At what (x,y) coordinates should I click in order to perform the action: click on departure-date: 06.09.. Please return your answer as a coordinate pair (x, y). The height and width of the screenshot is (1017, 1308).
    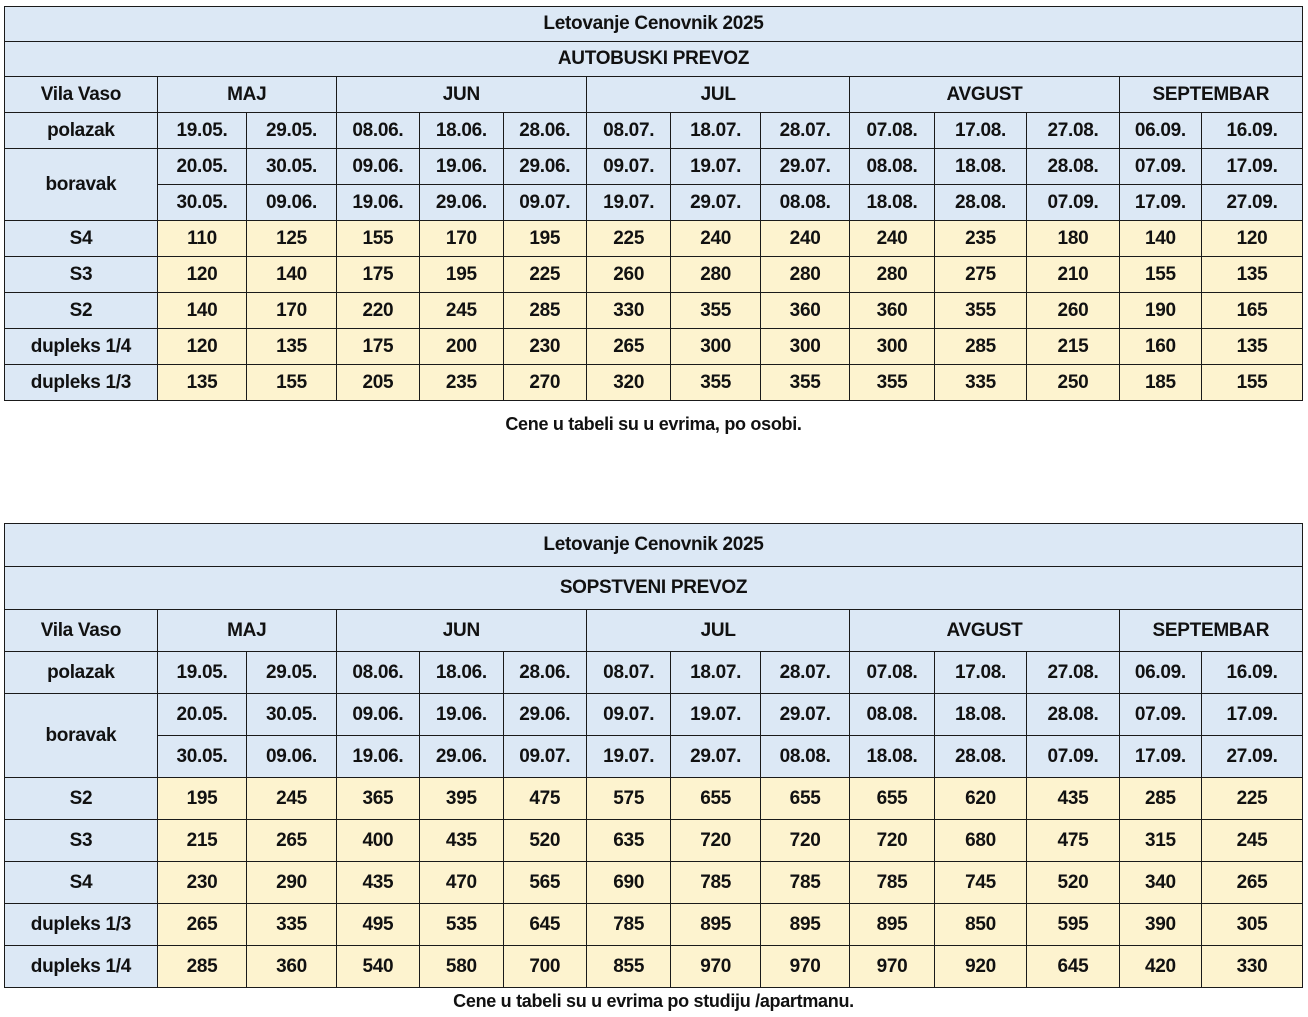
    Looking at the image, I should click on (1160, 130).